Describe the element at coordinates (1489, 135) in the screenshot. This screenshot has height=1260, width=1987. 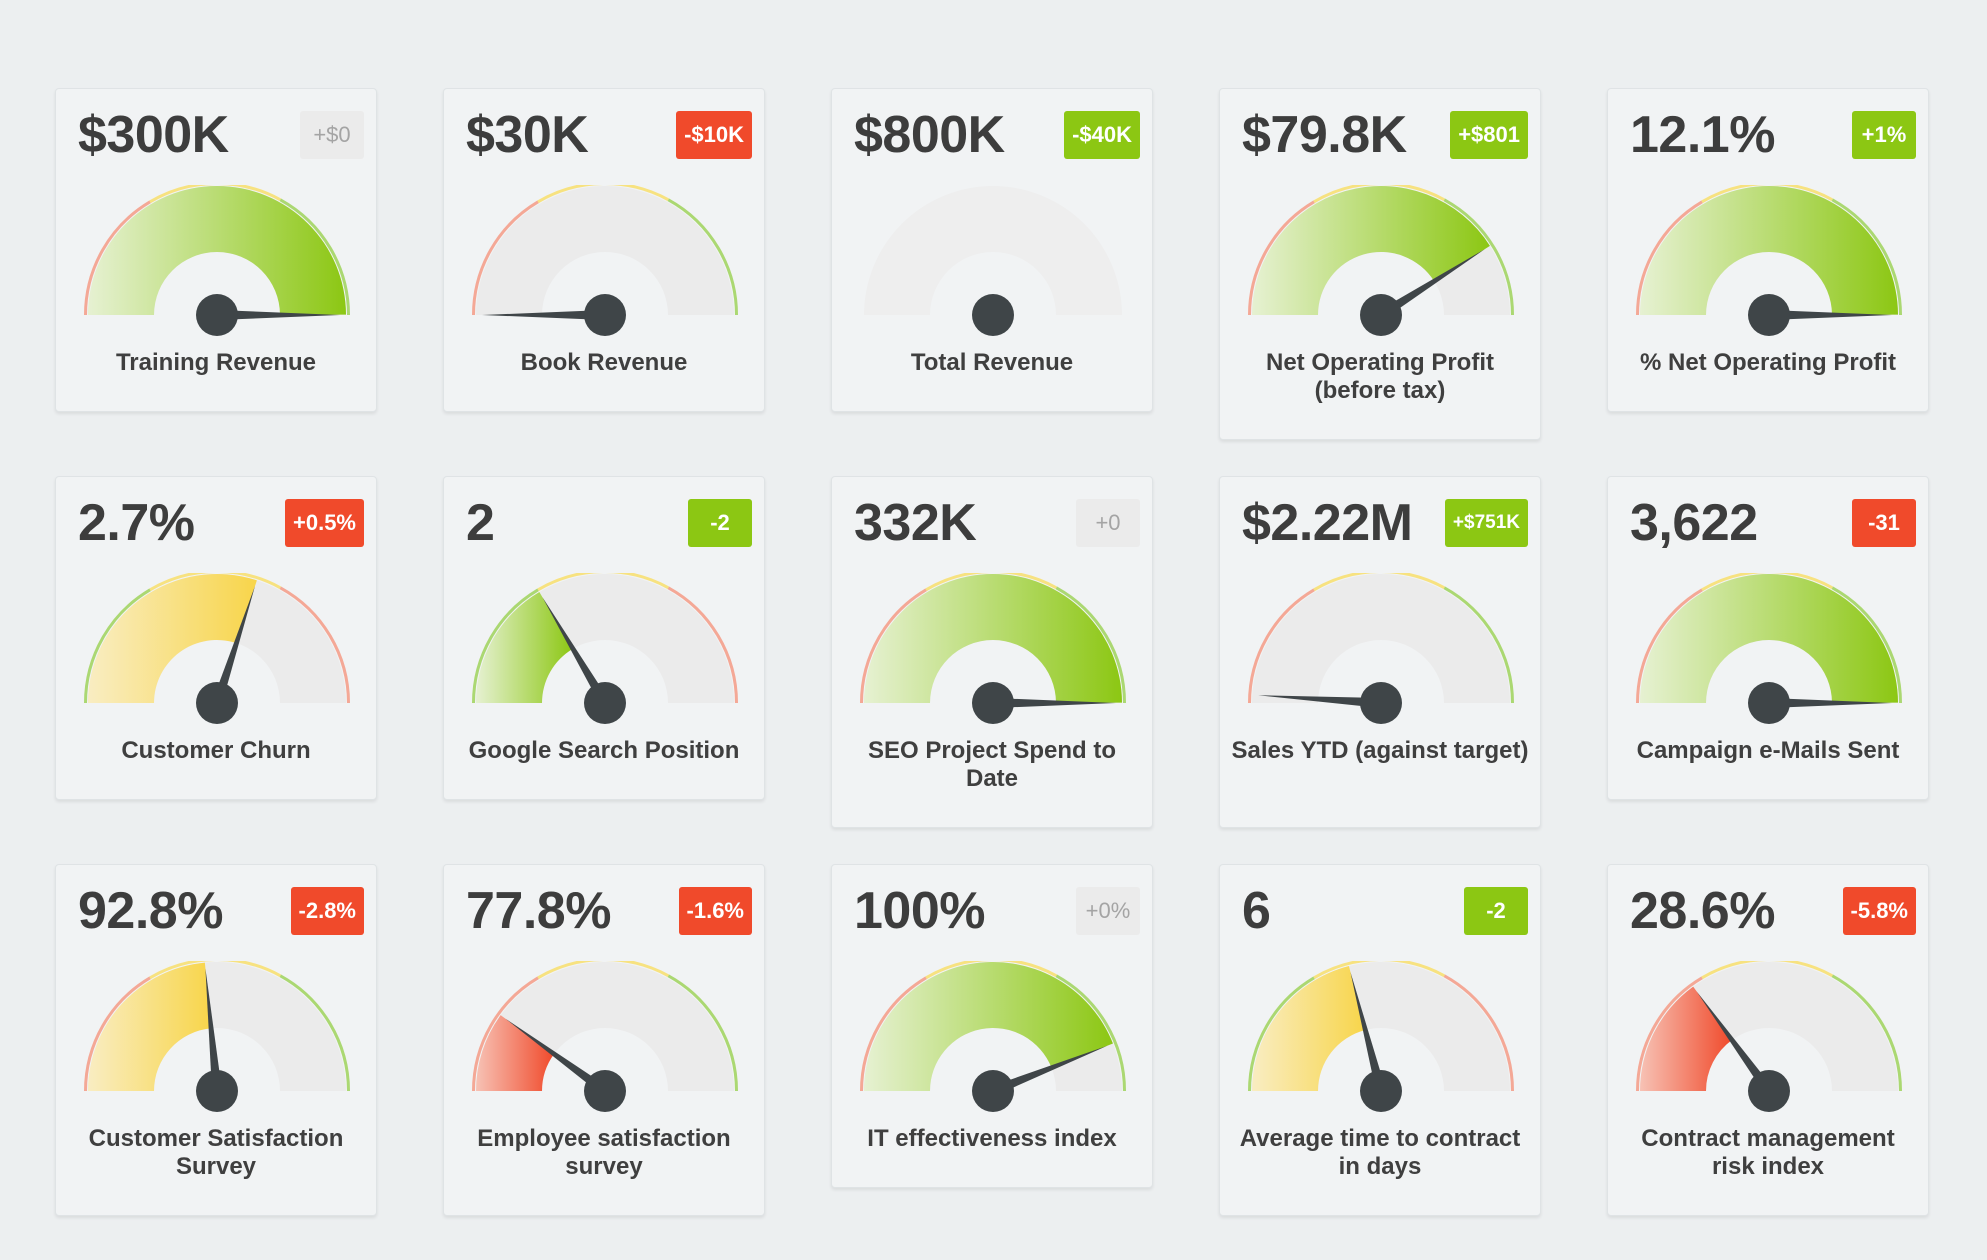
I see `kpi-change-badge: +$801` at that location.